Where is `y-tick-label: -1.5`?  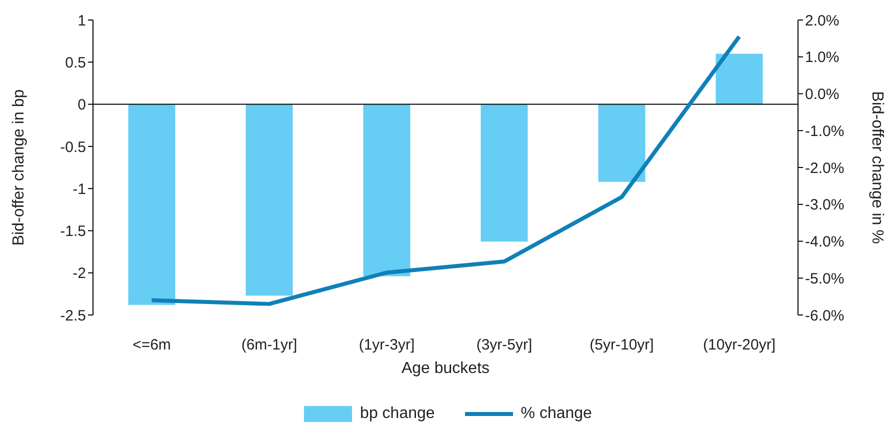 y-tick-label: -1.5 is located at coordinates (73, 231).